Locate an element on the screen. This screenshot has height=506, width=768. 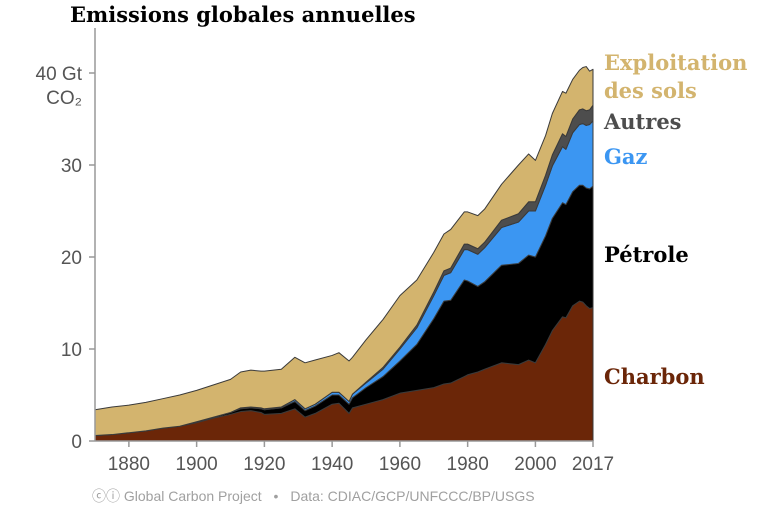
x-tick-label: 1900 is located at coordinates (196, 464).